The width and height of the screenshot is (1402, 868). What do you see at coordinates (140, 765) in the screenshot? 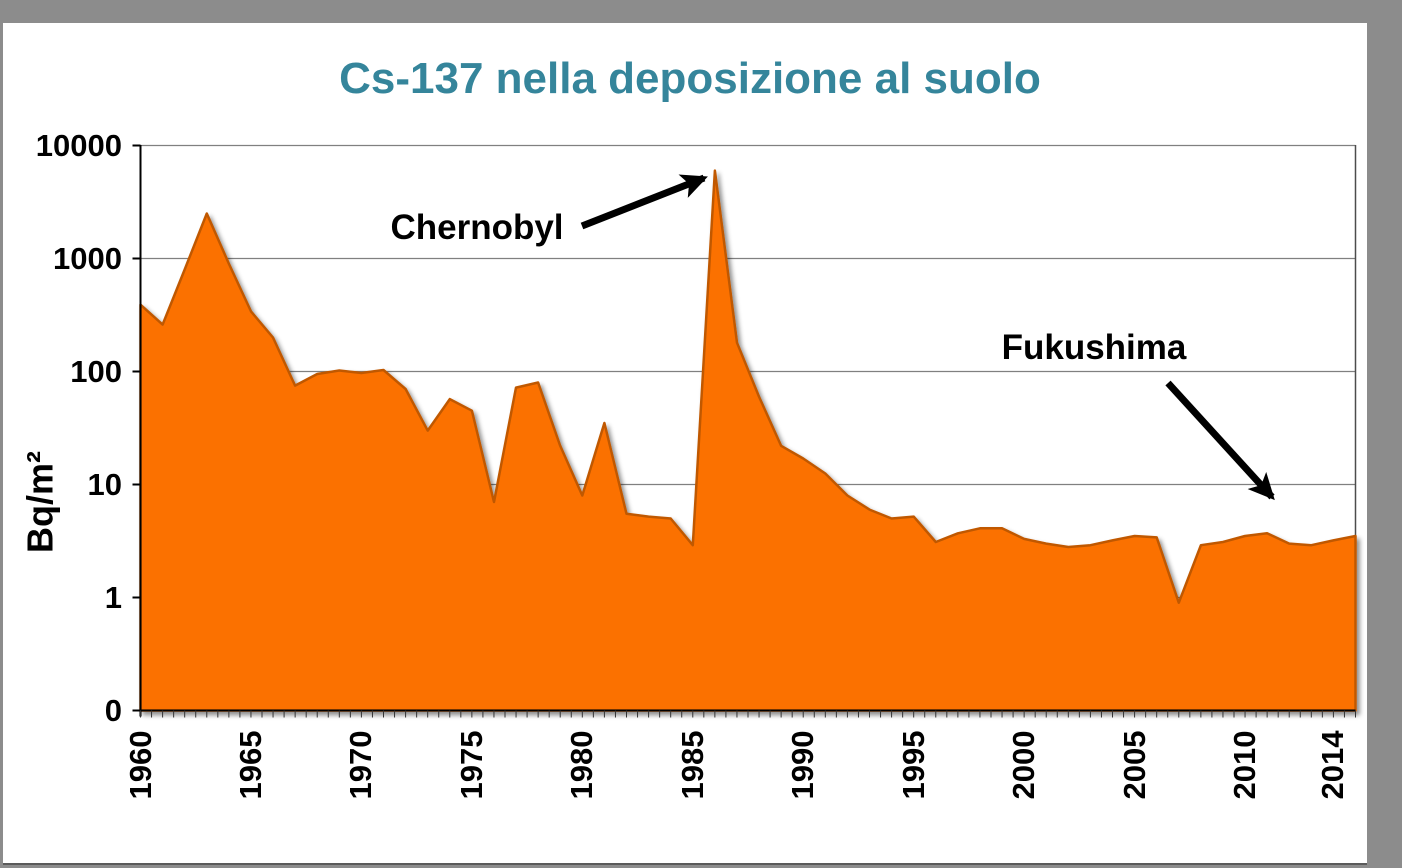
I see `x-tick-label: 1960` at bounding box center [140, 765].